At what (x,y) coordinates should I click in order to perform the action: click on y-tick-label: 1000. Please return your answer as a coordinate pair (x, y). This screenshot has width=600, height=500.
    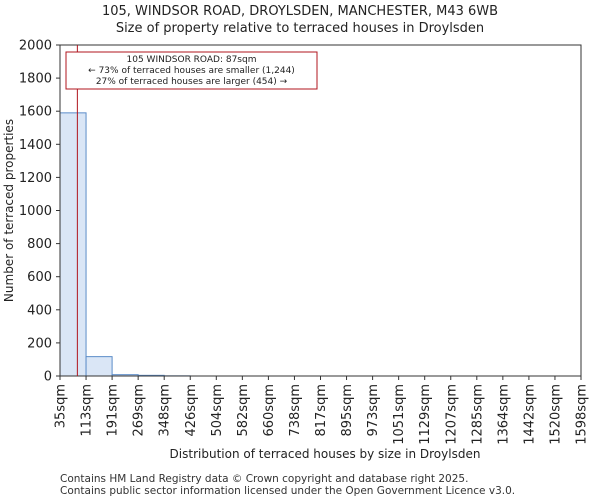
    Looking at the image, I should click on (35, 211).